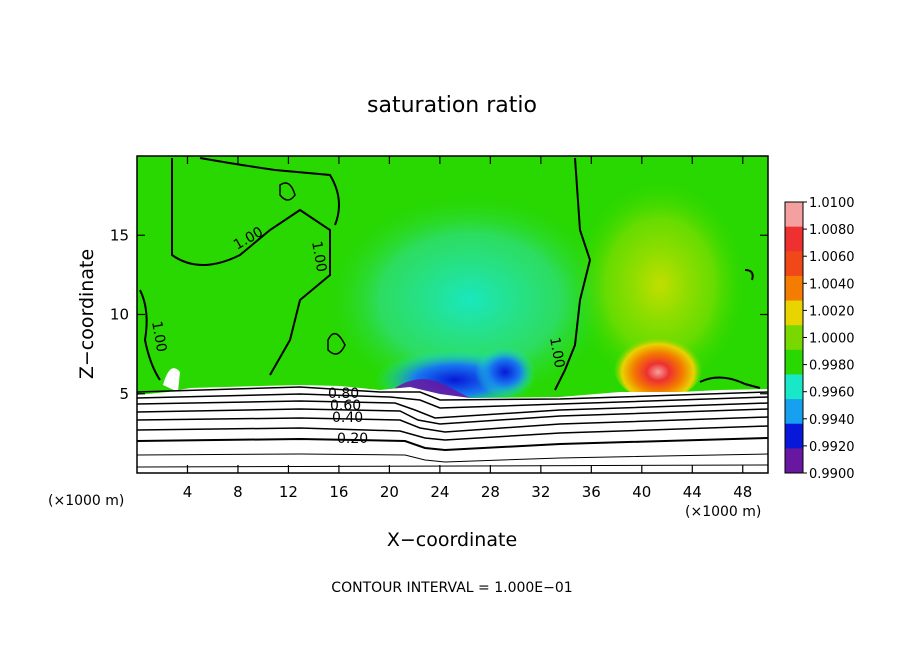 Image resolution: width=904 pixels, height=654 pixels. What do you see at coordinates (505, 372) in the screenshot?
I see `blue-region-b` at bounding box center [505, 372].